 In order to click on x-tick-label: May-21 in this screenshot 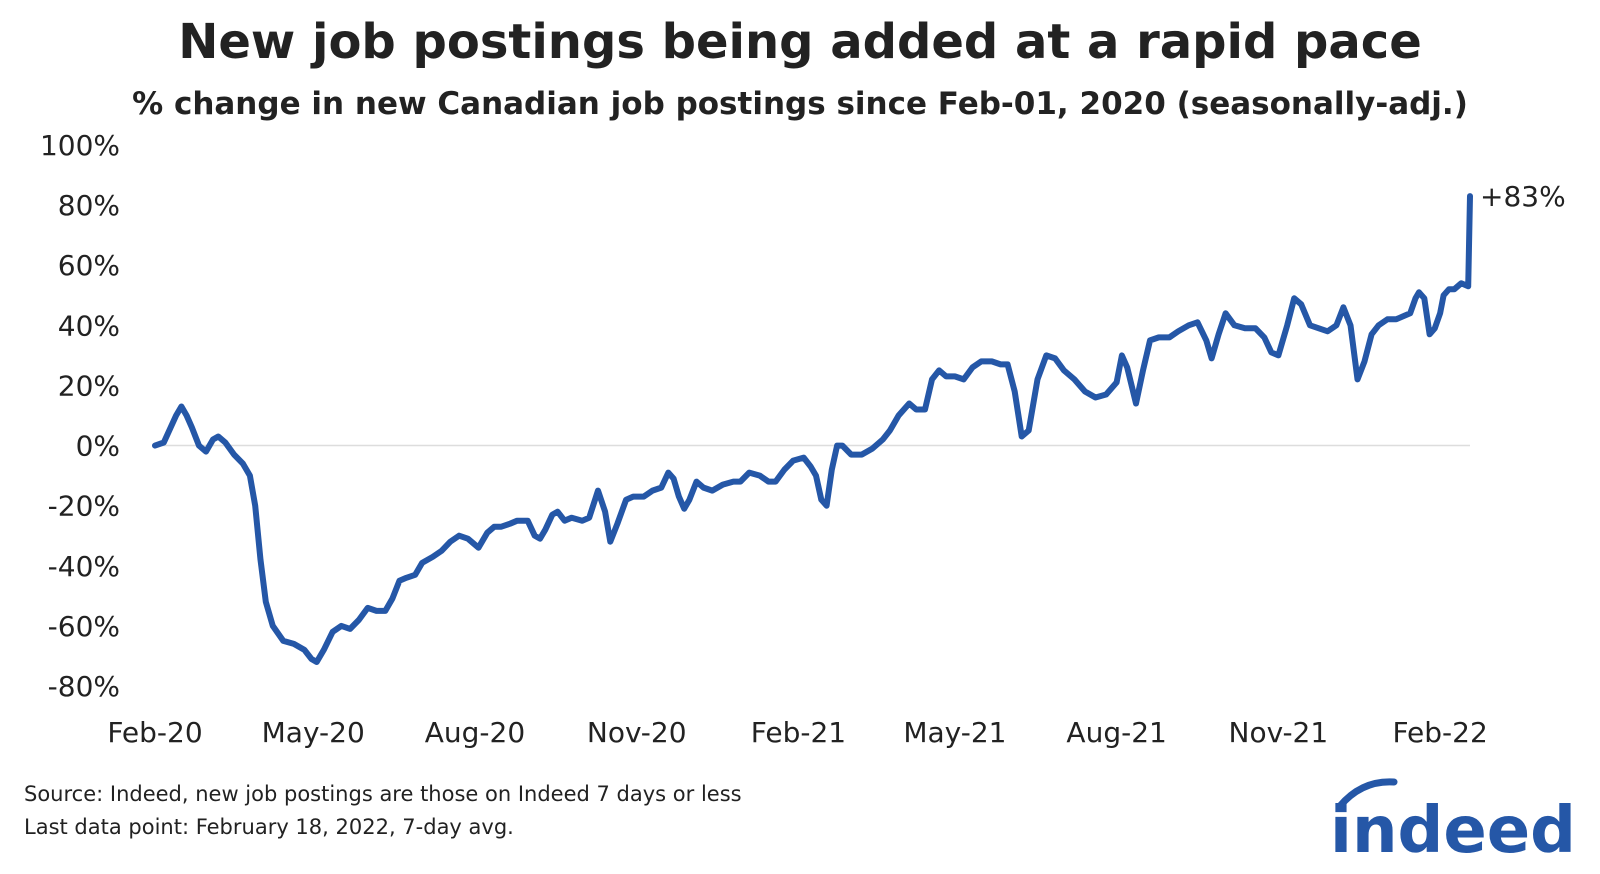, I will do `click(954, 732)`.